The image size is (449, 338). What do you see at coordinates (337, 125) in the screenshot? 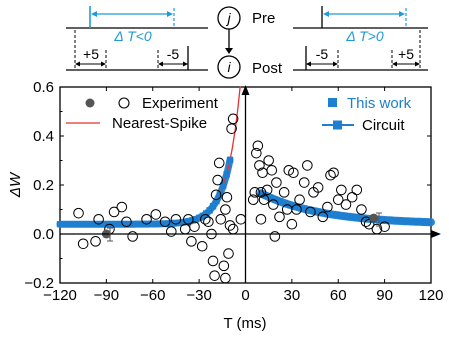
I see `legend-circuit-marker` at bounding box center [337, 125].